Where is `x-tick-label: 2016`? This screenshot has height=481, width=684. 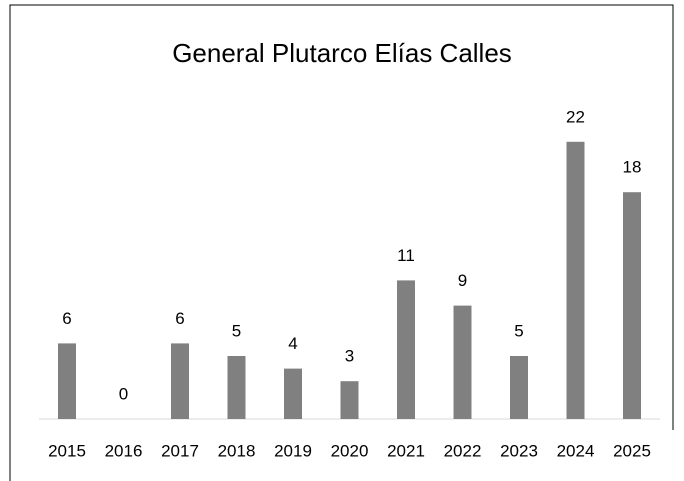 x-tick-label: 2016 is located at coordinates (124, 450).